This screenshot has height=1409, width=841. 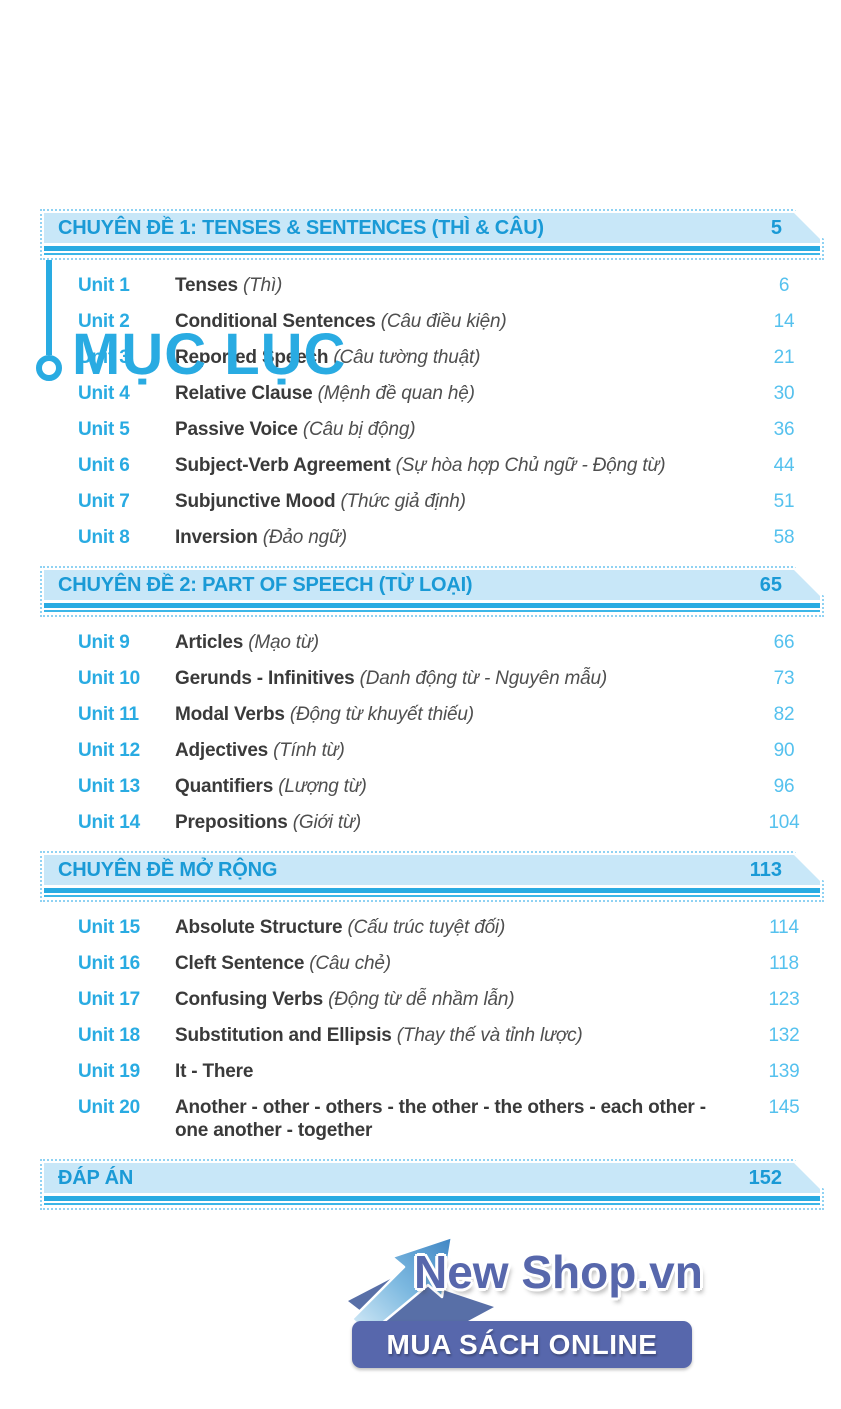 What do you see at coordinates (459, 357) in the screenshot?
I see `unit-title: Reported Speech (Câu tường thuật)` at bounding box center [459, 357].